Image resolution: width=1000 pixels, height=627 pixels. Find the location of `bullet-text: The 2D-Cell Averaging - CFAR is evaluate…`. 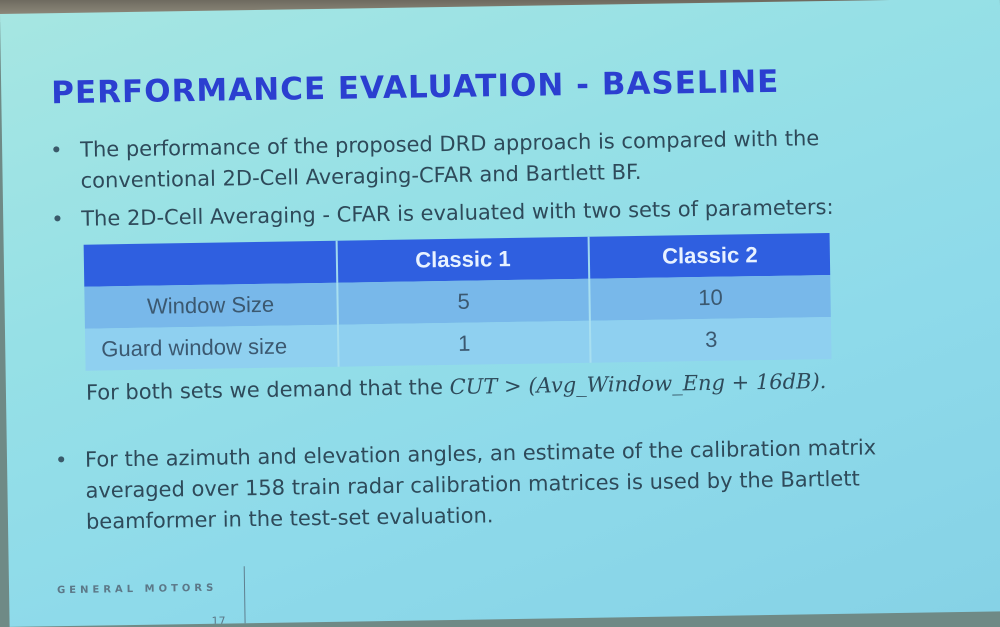

bullet-text: The 2D-Cell Averaging - CFAR is evaluate… is located at coordinates (457, 212).